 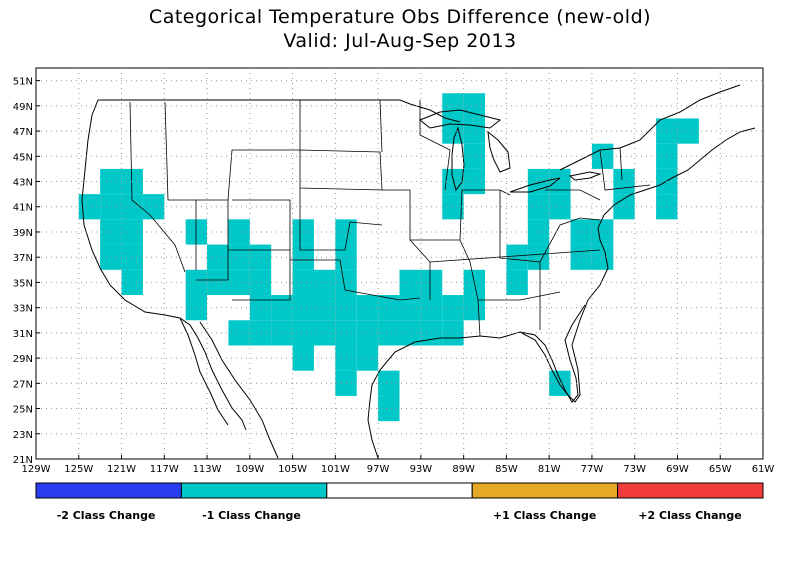 What do you see at coordinates (506, 469) in the screenshot?
I see `lon-tick-label: 85W` at bounding box center [506, 469].